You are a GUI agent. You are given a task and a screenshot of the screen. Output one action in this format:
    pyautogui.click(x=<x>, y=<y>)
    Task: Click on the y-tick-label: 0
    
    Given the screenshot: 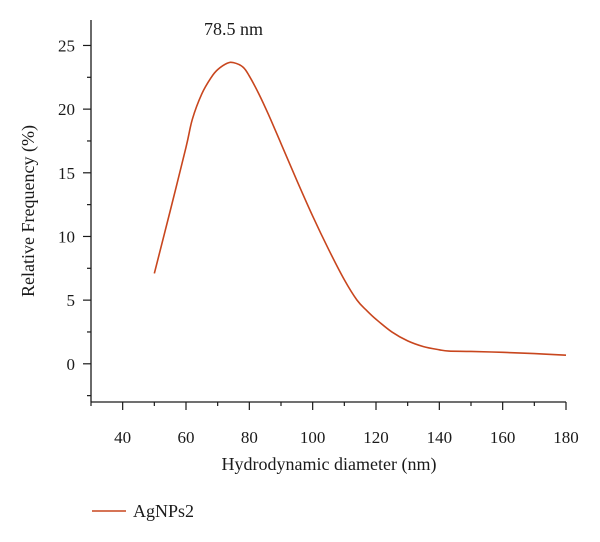 What is the action you would take?
    pyautogui.click(x=71, y=364)
    